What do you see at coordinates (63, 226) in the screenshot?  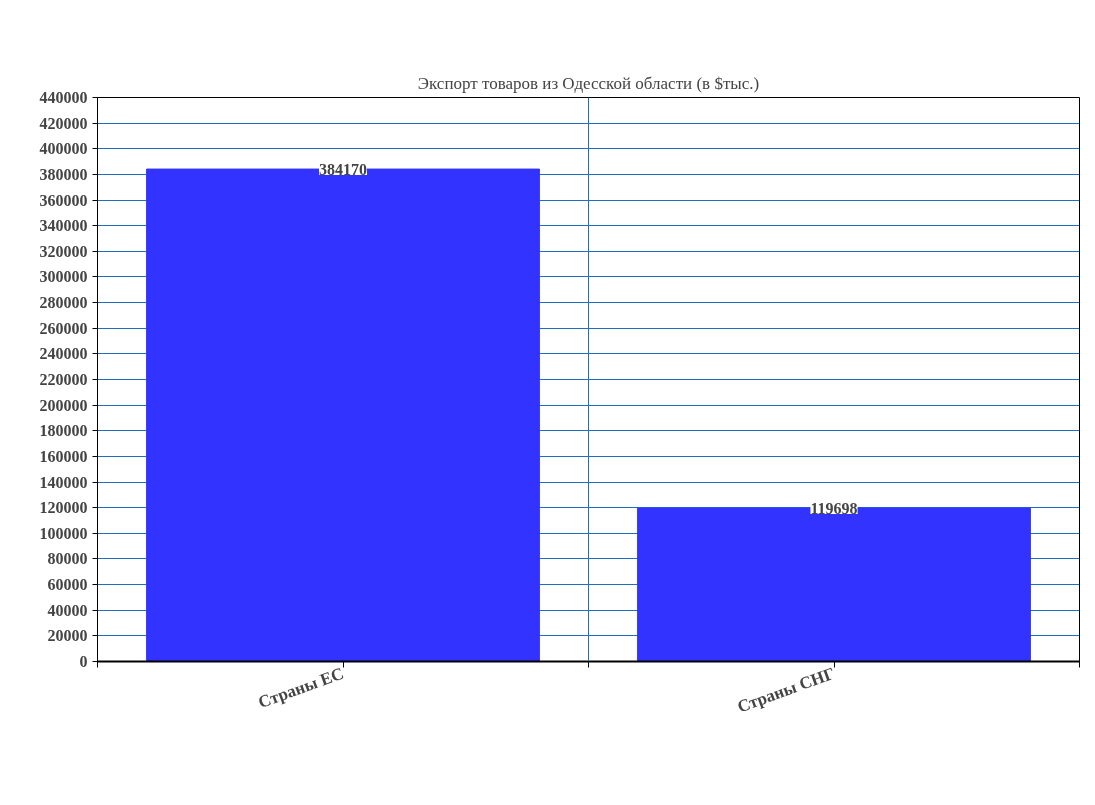 I see `y-tick-label: 340000` at bounding box center [63, 226].